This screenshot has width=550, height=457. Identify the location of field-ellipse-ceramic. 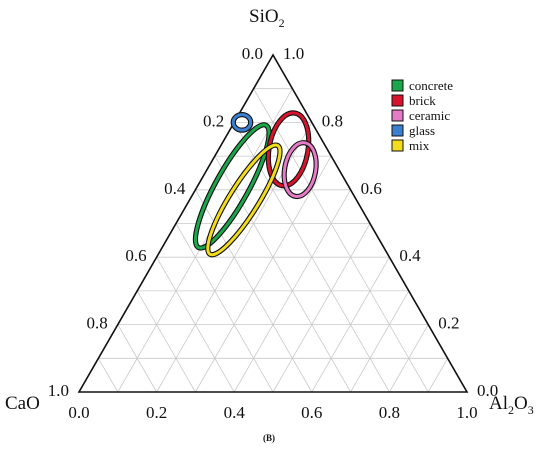
(300, 169).